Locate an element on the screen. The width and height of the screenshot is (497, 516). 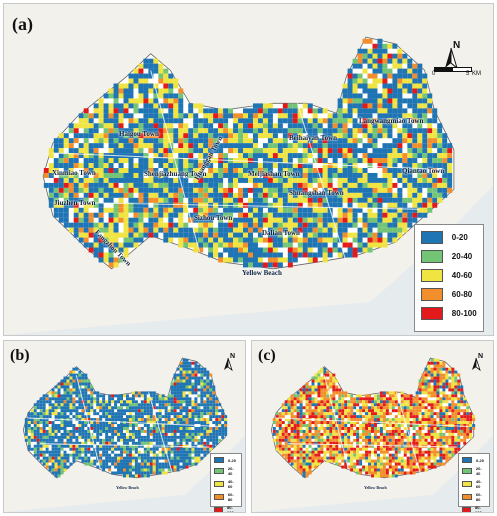
town-xinmiao: Xinmiao Town is located at coordinates (74, 173).